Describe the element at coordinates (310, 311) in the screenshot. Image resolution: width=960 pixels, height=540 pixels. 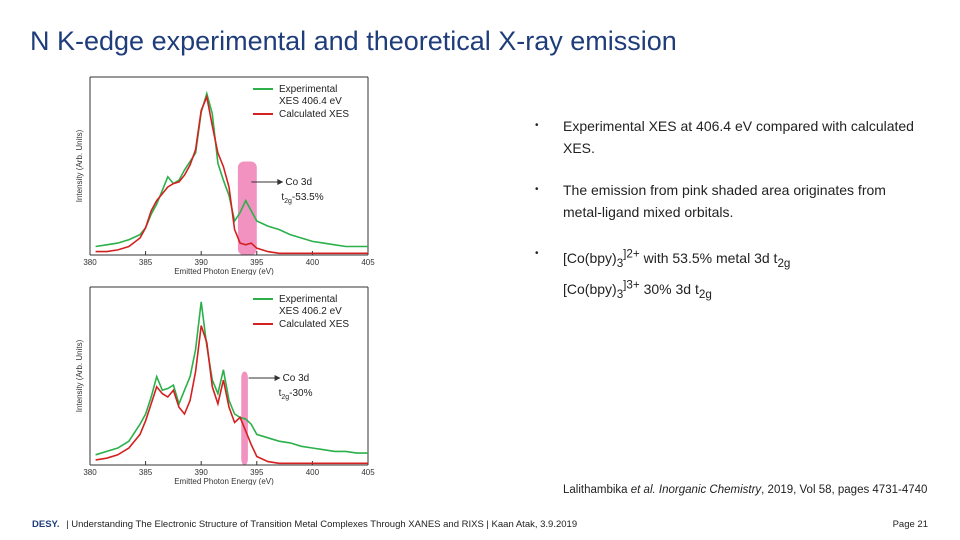
I see `legend-label: XES 406.2 eV` at that location.